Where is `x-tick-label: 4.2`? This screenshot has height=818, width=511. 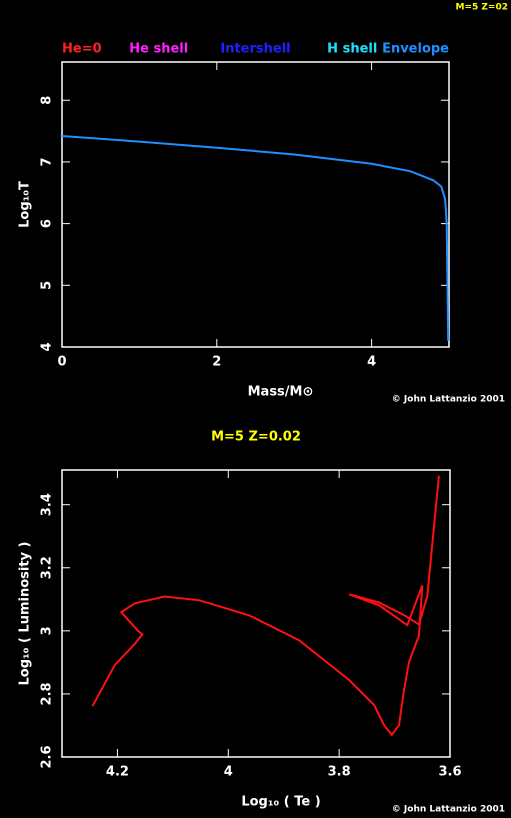
x-tick-label: 4.2 is located at coordinates (117, 772).